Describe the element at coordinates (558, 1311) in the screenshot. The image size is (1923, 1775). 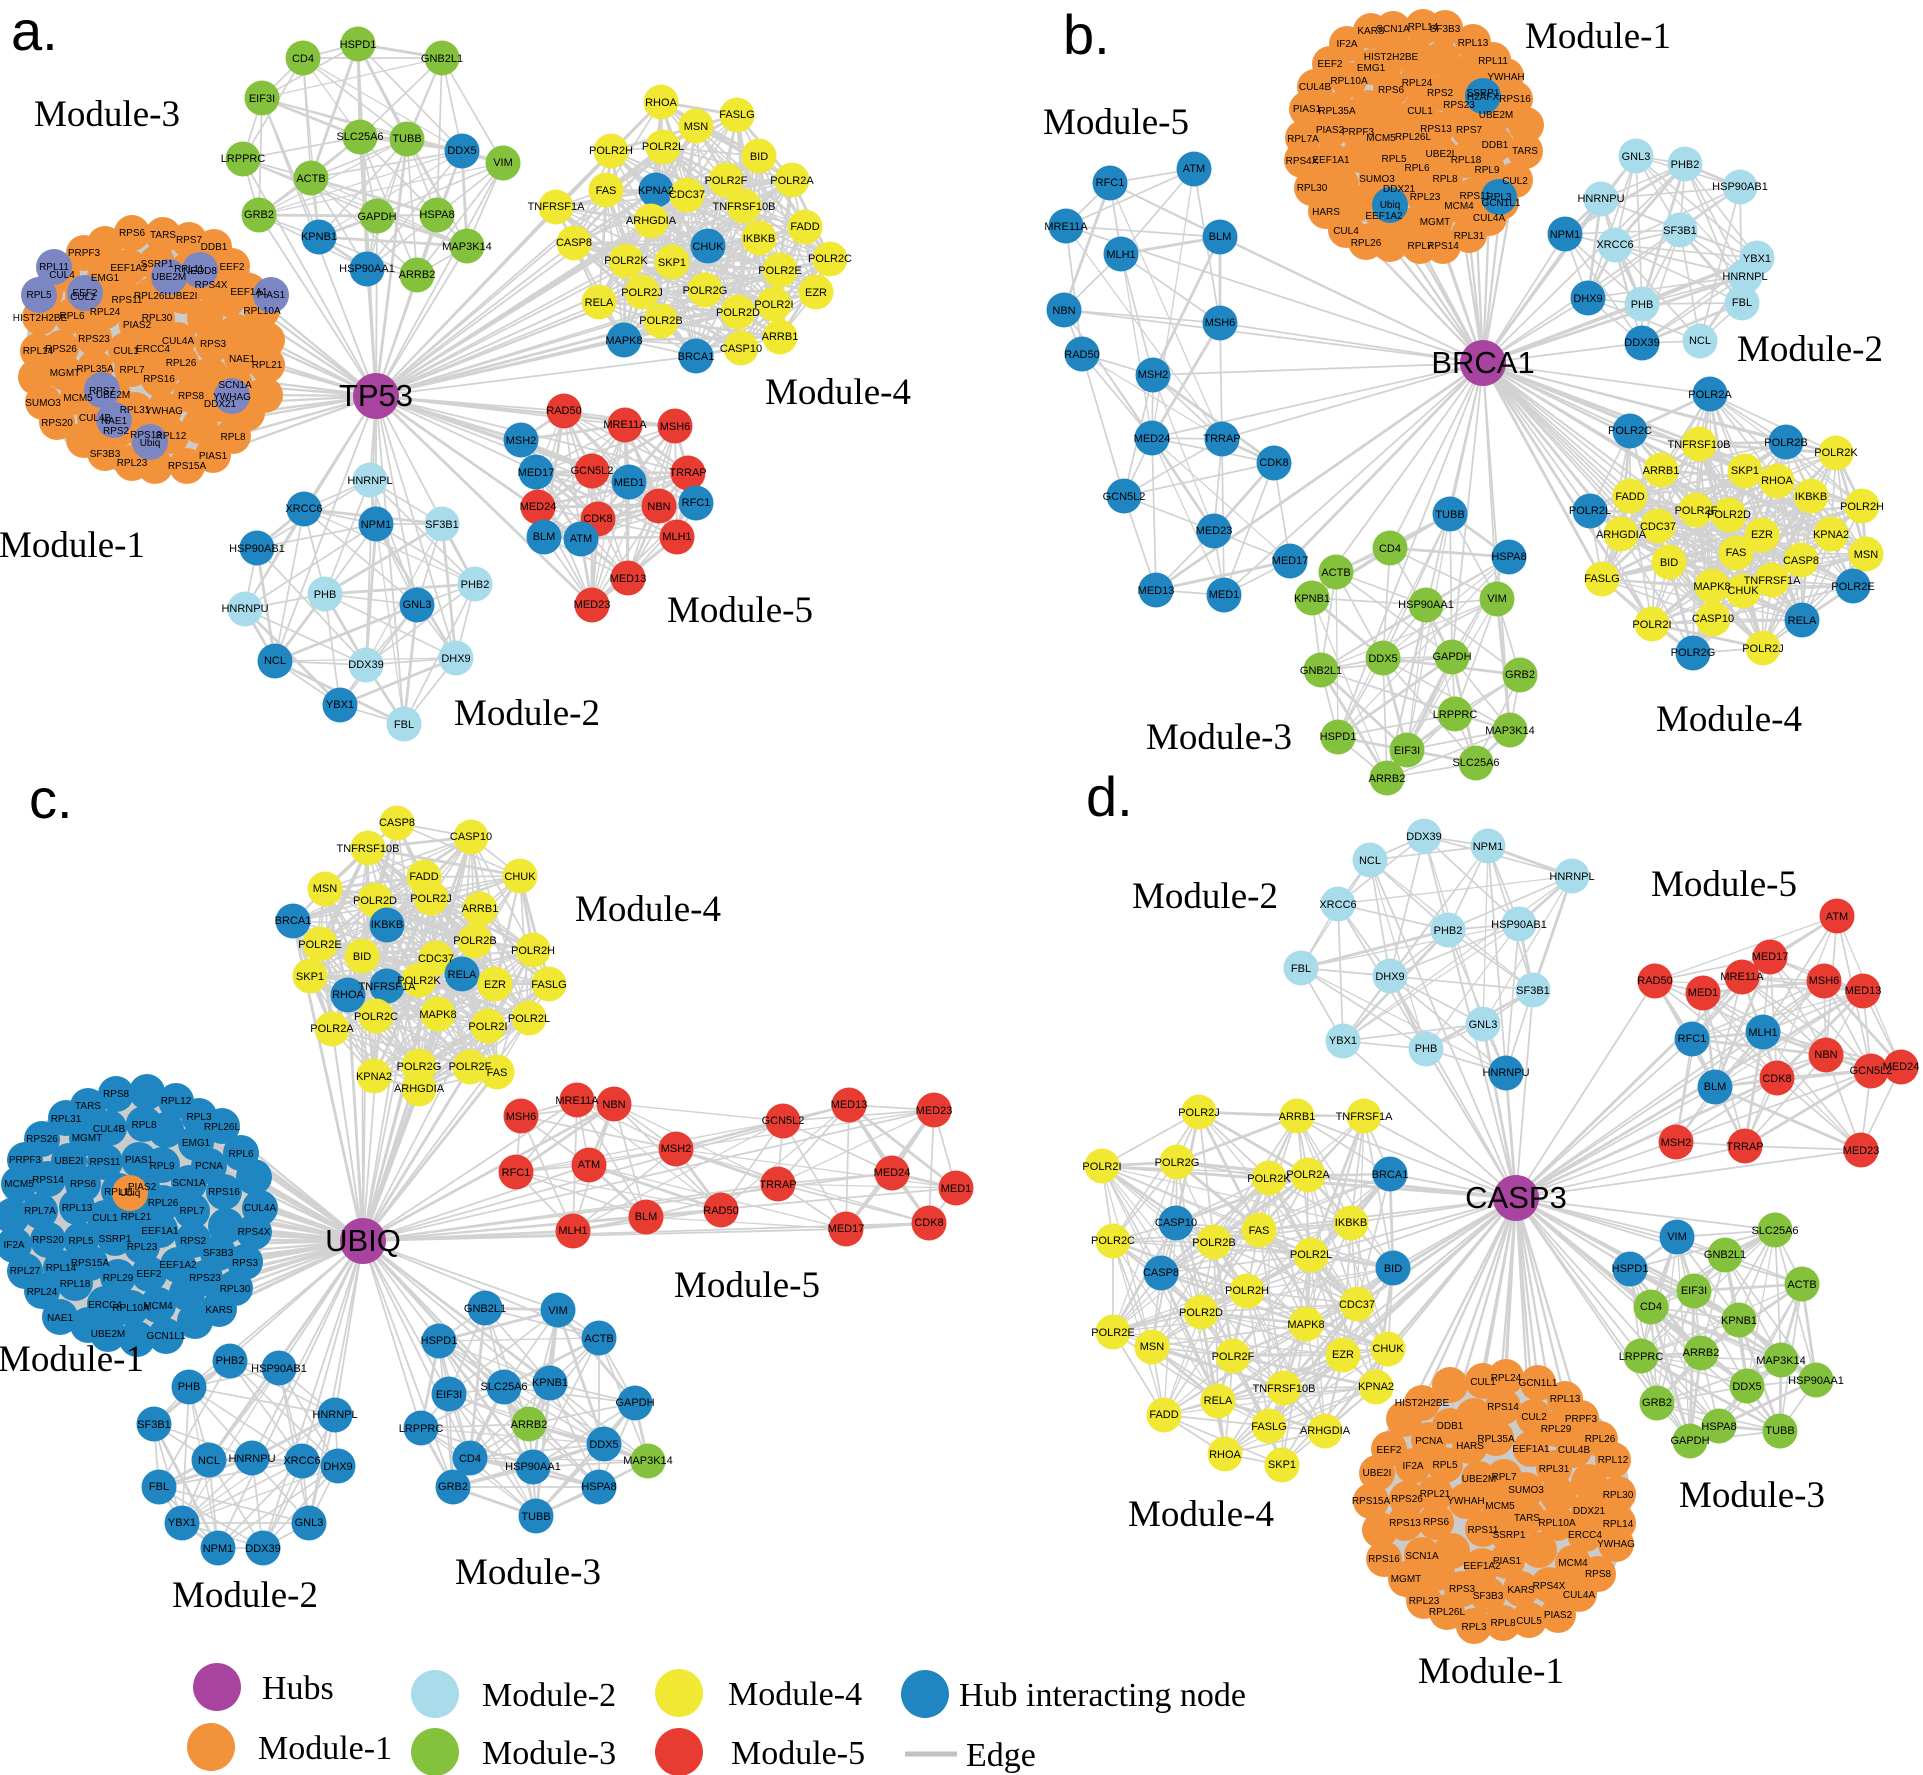
I see `svg-text: VIM` at that location.